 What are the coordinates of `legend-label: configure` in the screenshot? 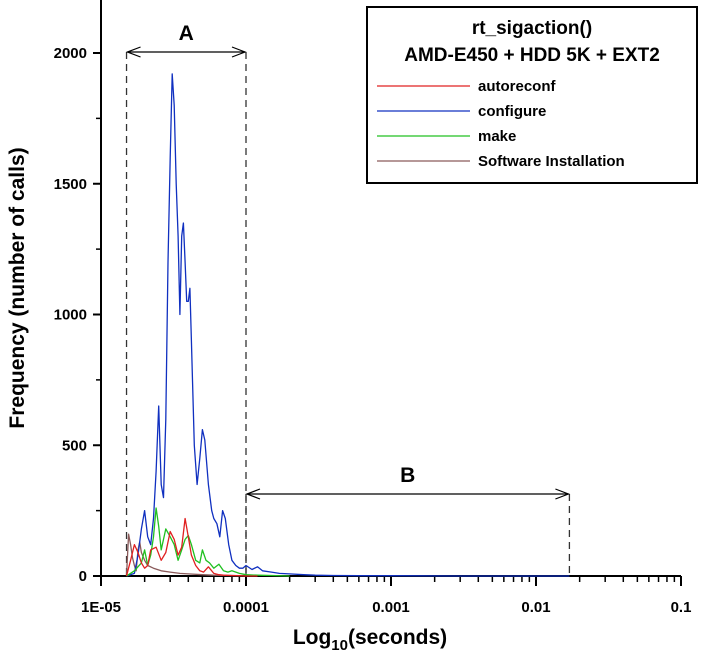 It's located at (512, 111).